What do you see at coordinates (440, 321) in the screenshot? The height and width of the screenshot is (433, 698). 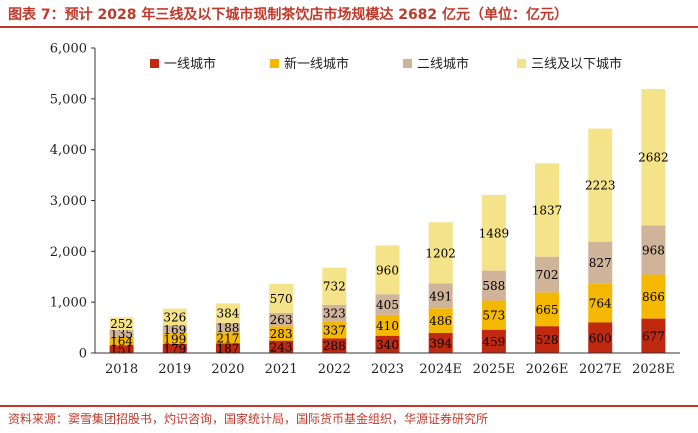 I see `data-label: 486` at bounding box center [440, 321].